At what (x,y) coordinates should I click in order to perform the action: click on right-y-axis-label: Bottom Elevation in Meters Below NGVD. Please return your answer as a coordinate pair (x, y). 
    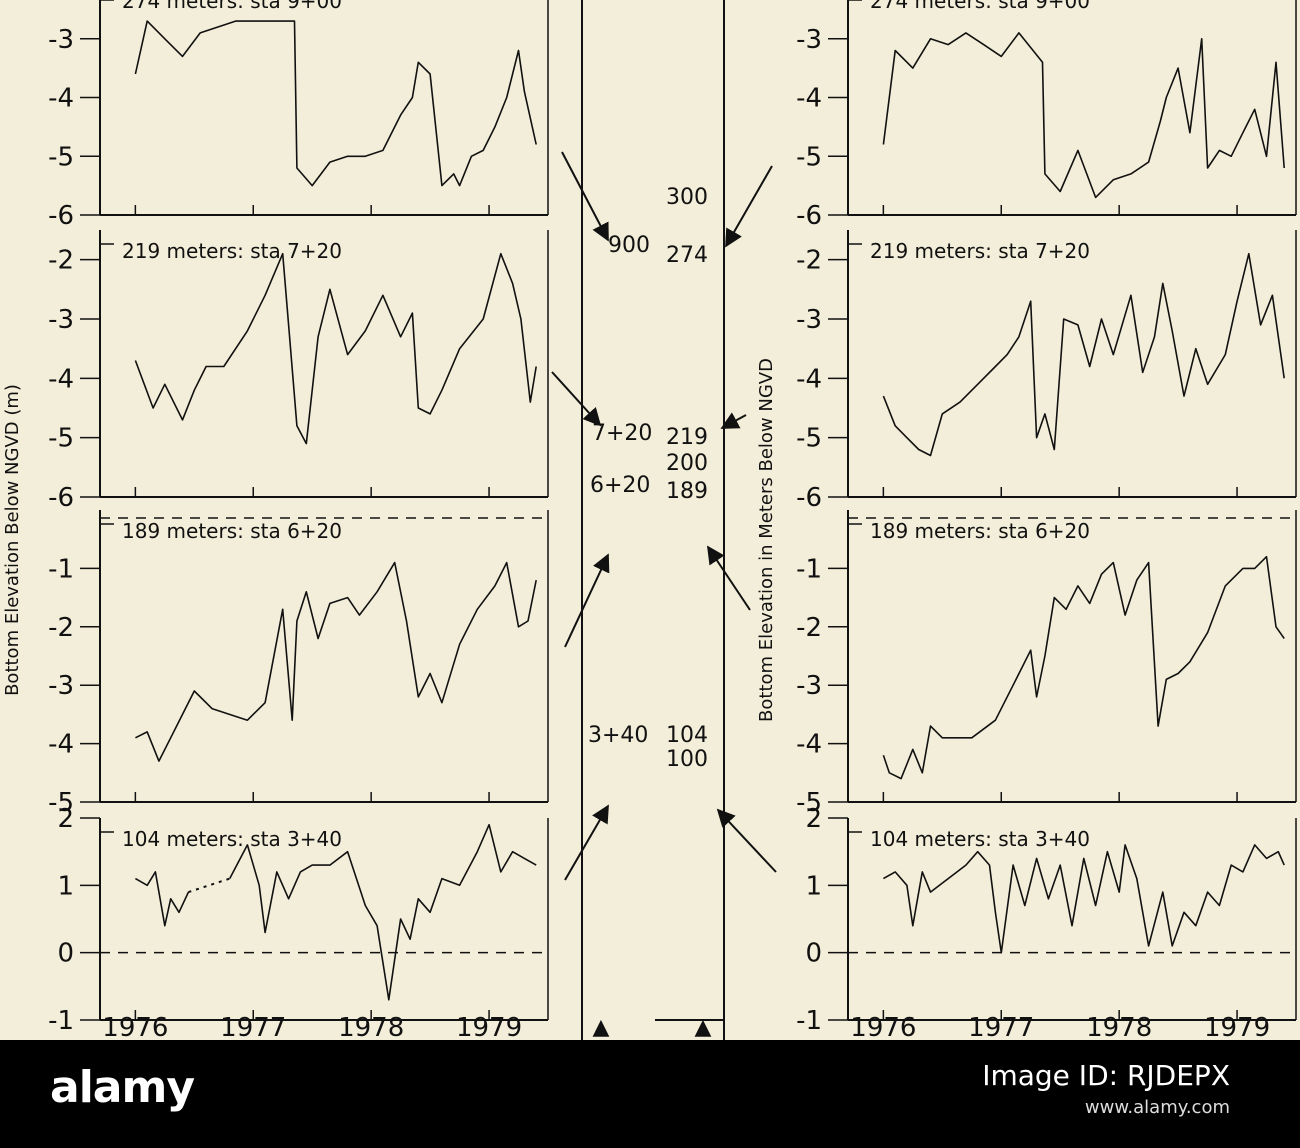
    Looking at the image, I should click on (766, 540).